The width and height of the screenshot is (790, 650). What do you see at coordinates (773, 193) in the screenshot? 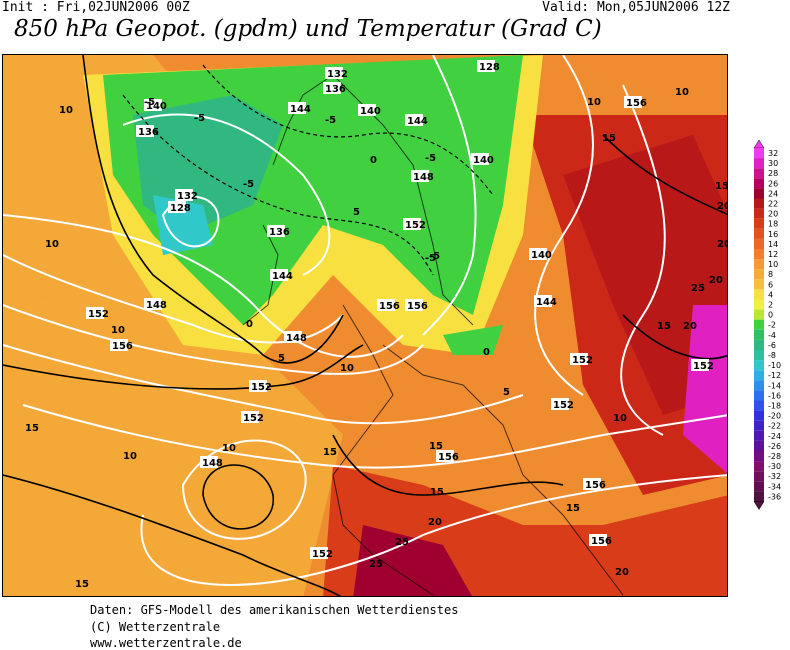
I see `legend-label: 24` at bounding box center [773, 193].